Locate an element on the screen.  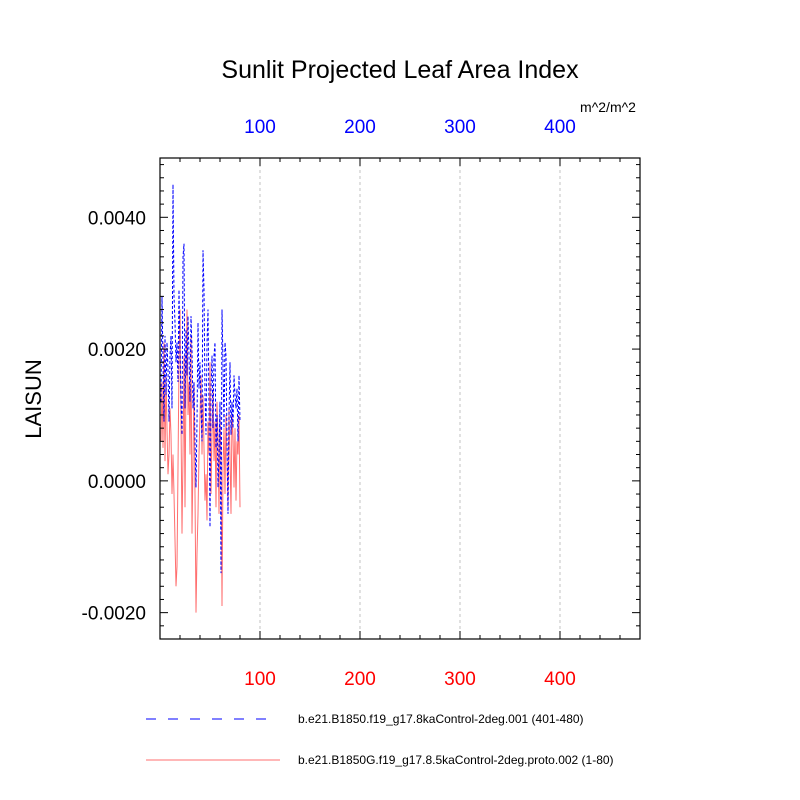
x-tick-label-bottom: 200 is located at coordinates (360, 679).